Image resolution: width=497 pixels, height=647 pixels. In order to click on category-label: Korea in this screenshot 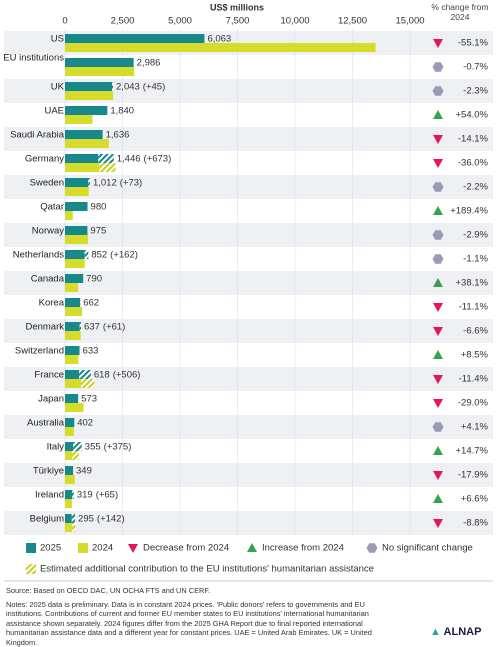, I will do `click(51, 303)`.